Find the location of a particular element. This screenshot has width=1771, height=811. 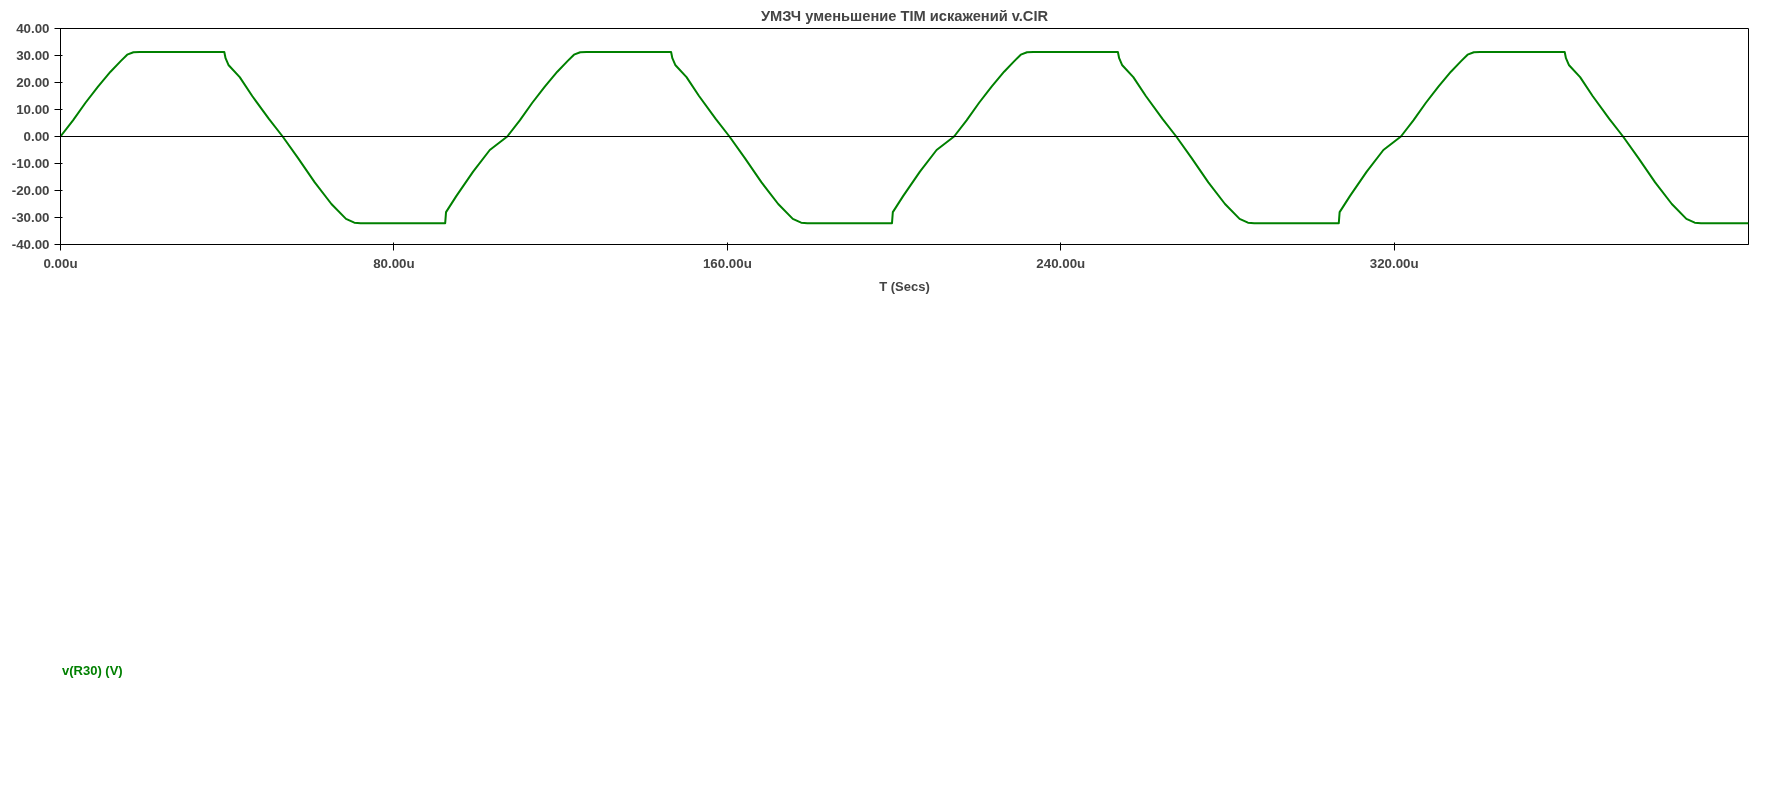

x-axis-title: T (Secs) is located at coordinates (904, 286).